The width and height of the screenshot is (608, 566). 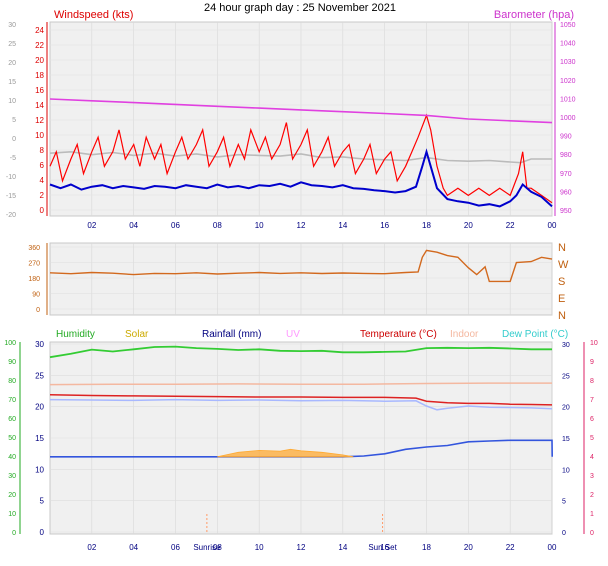 I want to click on rainfall-tick-label: 10, so click(x=39, y=469).